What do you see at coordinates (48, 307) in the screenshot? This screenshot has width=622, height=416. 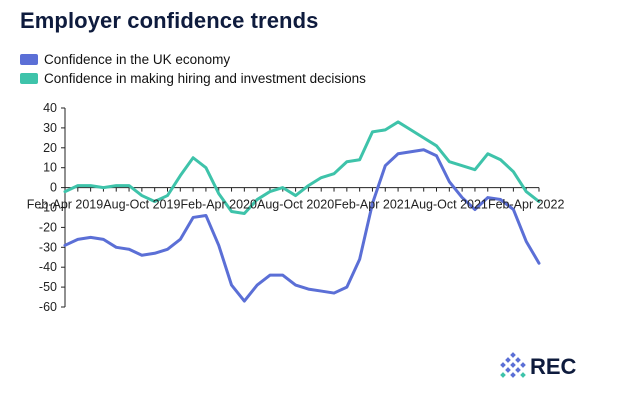 I see `y-tick-label: -60` at bounding box center [48, 307].